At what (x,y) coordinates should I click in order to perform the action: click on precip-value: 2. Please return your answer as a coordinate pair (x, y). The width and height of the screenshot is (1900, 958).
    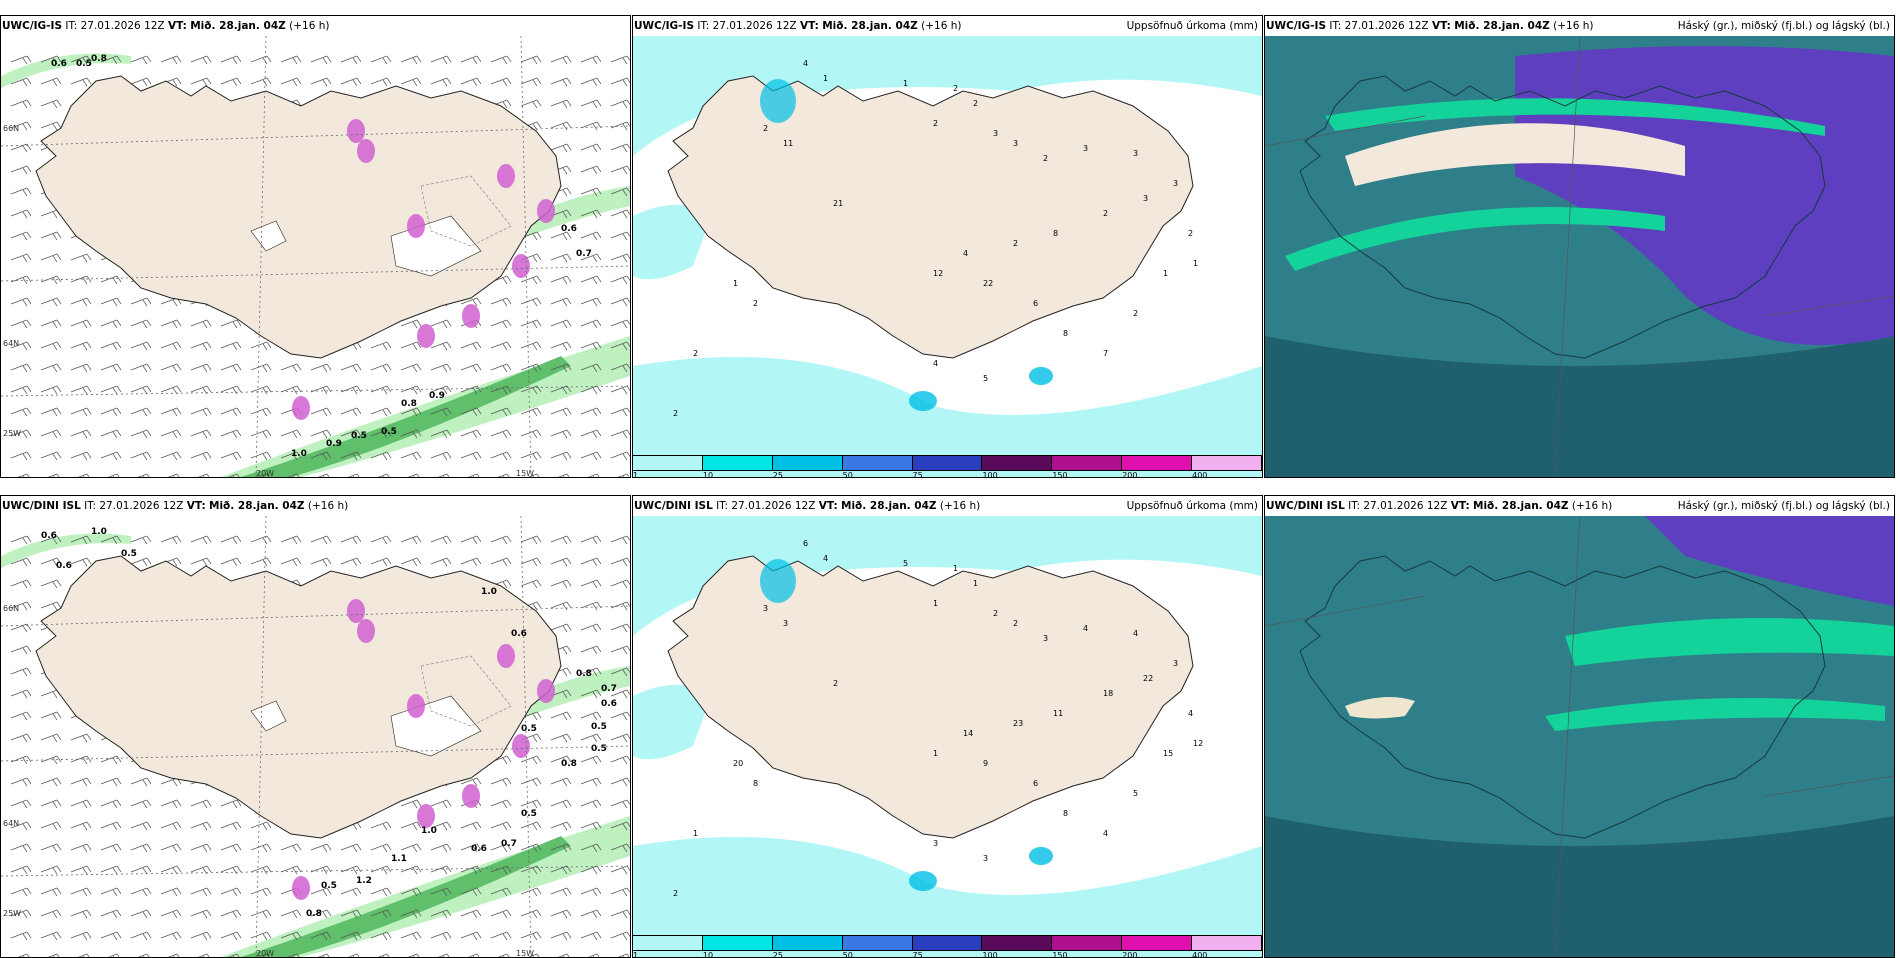
    Looking at the image, I should click on (1135, 313).